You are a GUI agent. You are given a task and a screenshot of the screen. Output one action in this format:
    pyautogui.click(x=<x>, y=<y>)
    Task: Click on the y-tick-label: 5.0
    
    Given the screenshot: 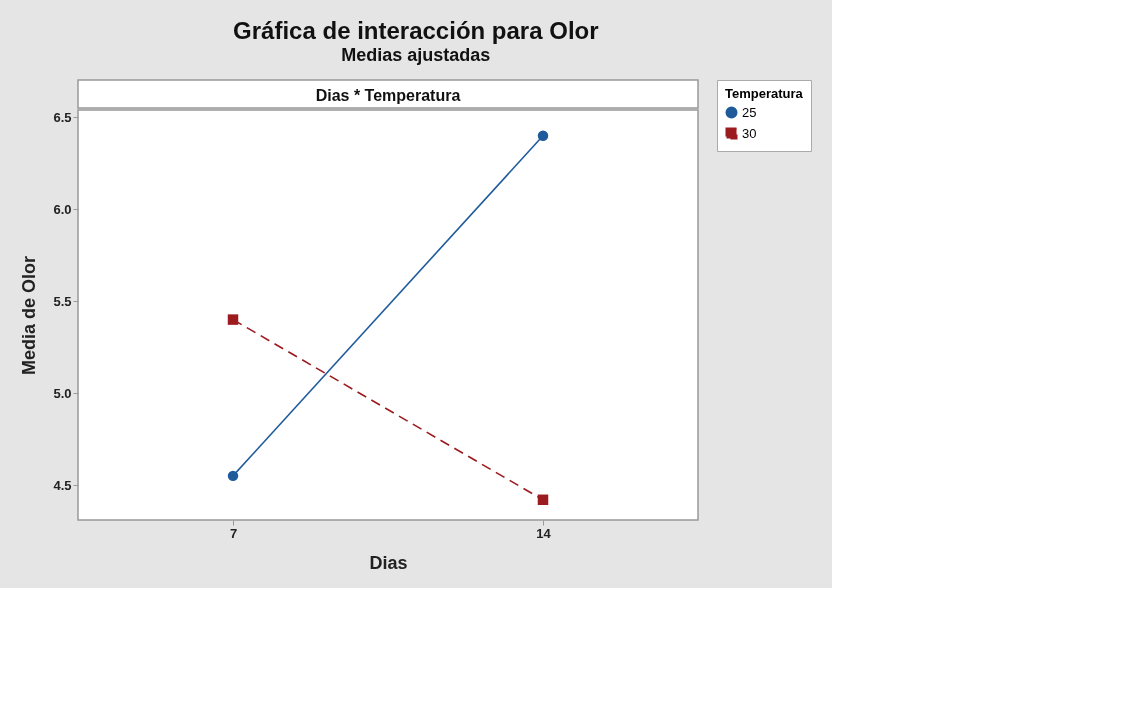 What is the action you would take?
    pyautogui.click(x=62, y=393)
    